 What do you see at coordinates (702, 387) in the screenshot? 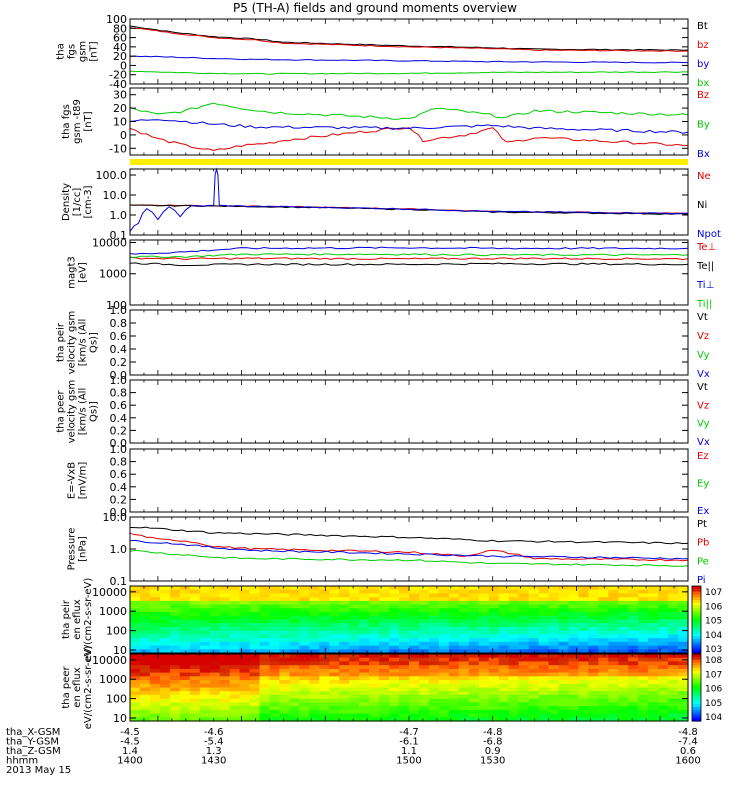
I see `legend-Vt: Vt` at bounding box center [702, 387].